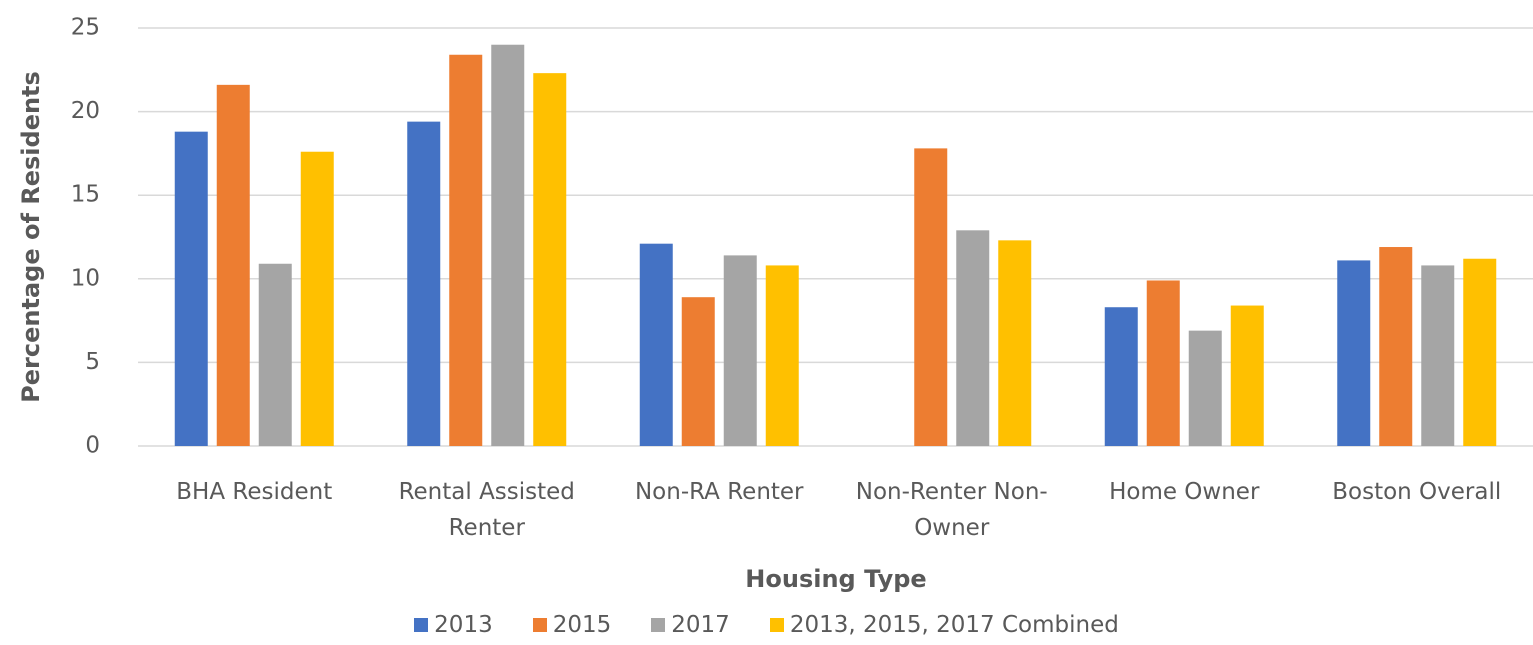 The image size is (1533, 645). I want to click on legend: 2013 2015 2017 2013, 2015, 2017 Combined, so click(766, 625).